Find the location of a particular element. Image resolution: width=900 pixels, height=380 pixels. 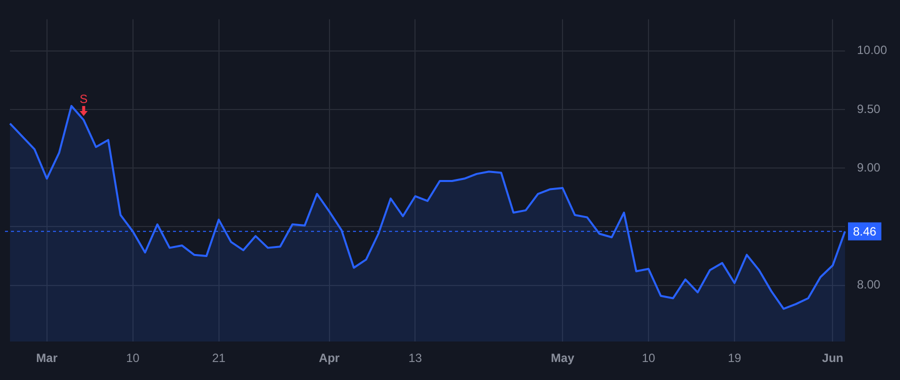

x-tick-label: 21 is located at coordinates (219, 358).